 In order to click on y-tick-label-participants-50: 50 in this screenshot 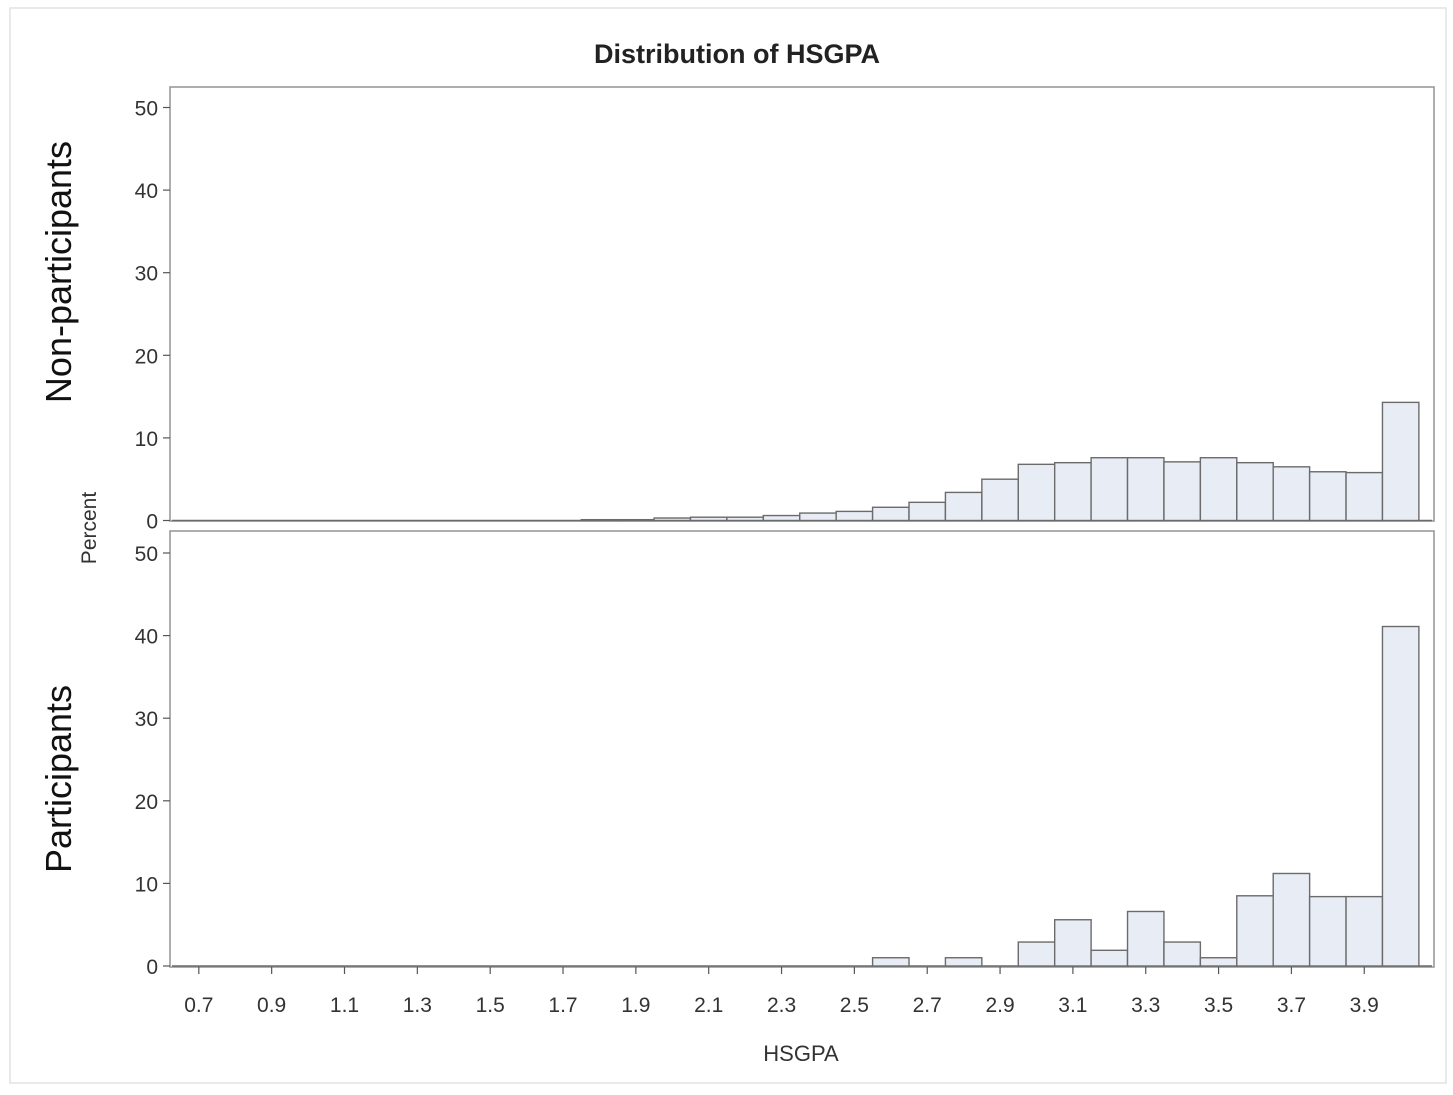, I will do `click(146, 554)`.